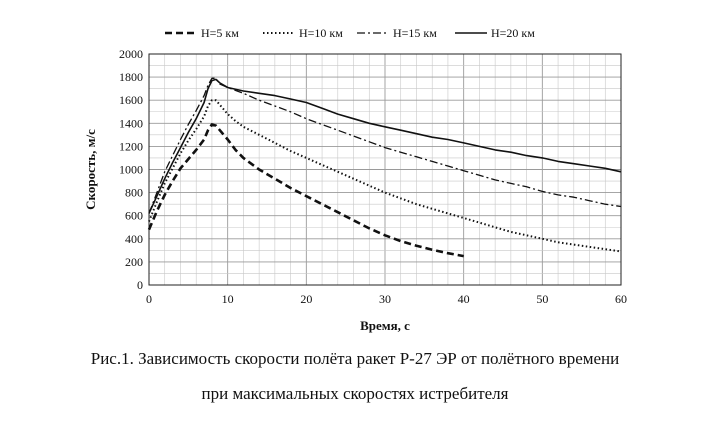 Image resolution: width=710 pixels, height=431 pixels. Describe the element at coordinates (140, 285) in the screenshot. I see `y-tick-label: 0` at that location.